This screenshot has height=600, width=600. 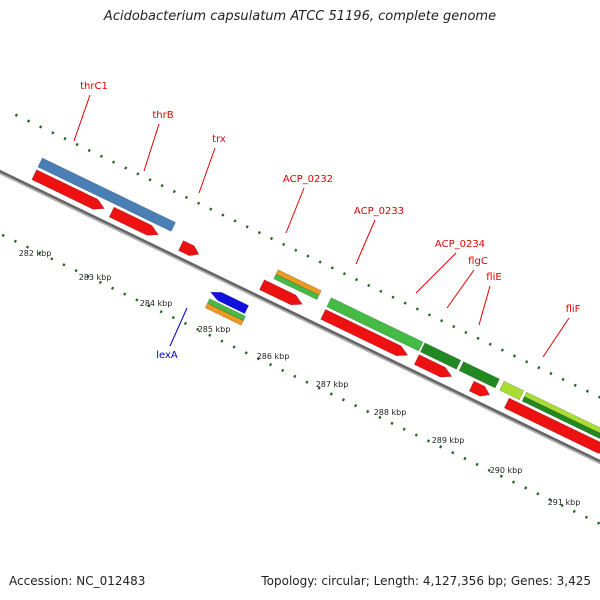 I want to click on reverse-cds-feature, so click(x=229, y=303).